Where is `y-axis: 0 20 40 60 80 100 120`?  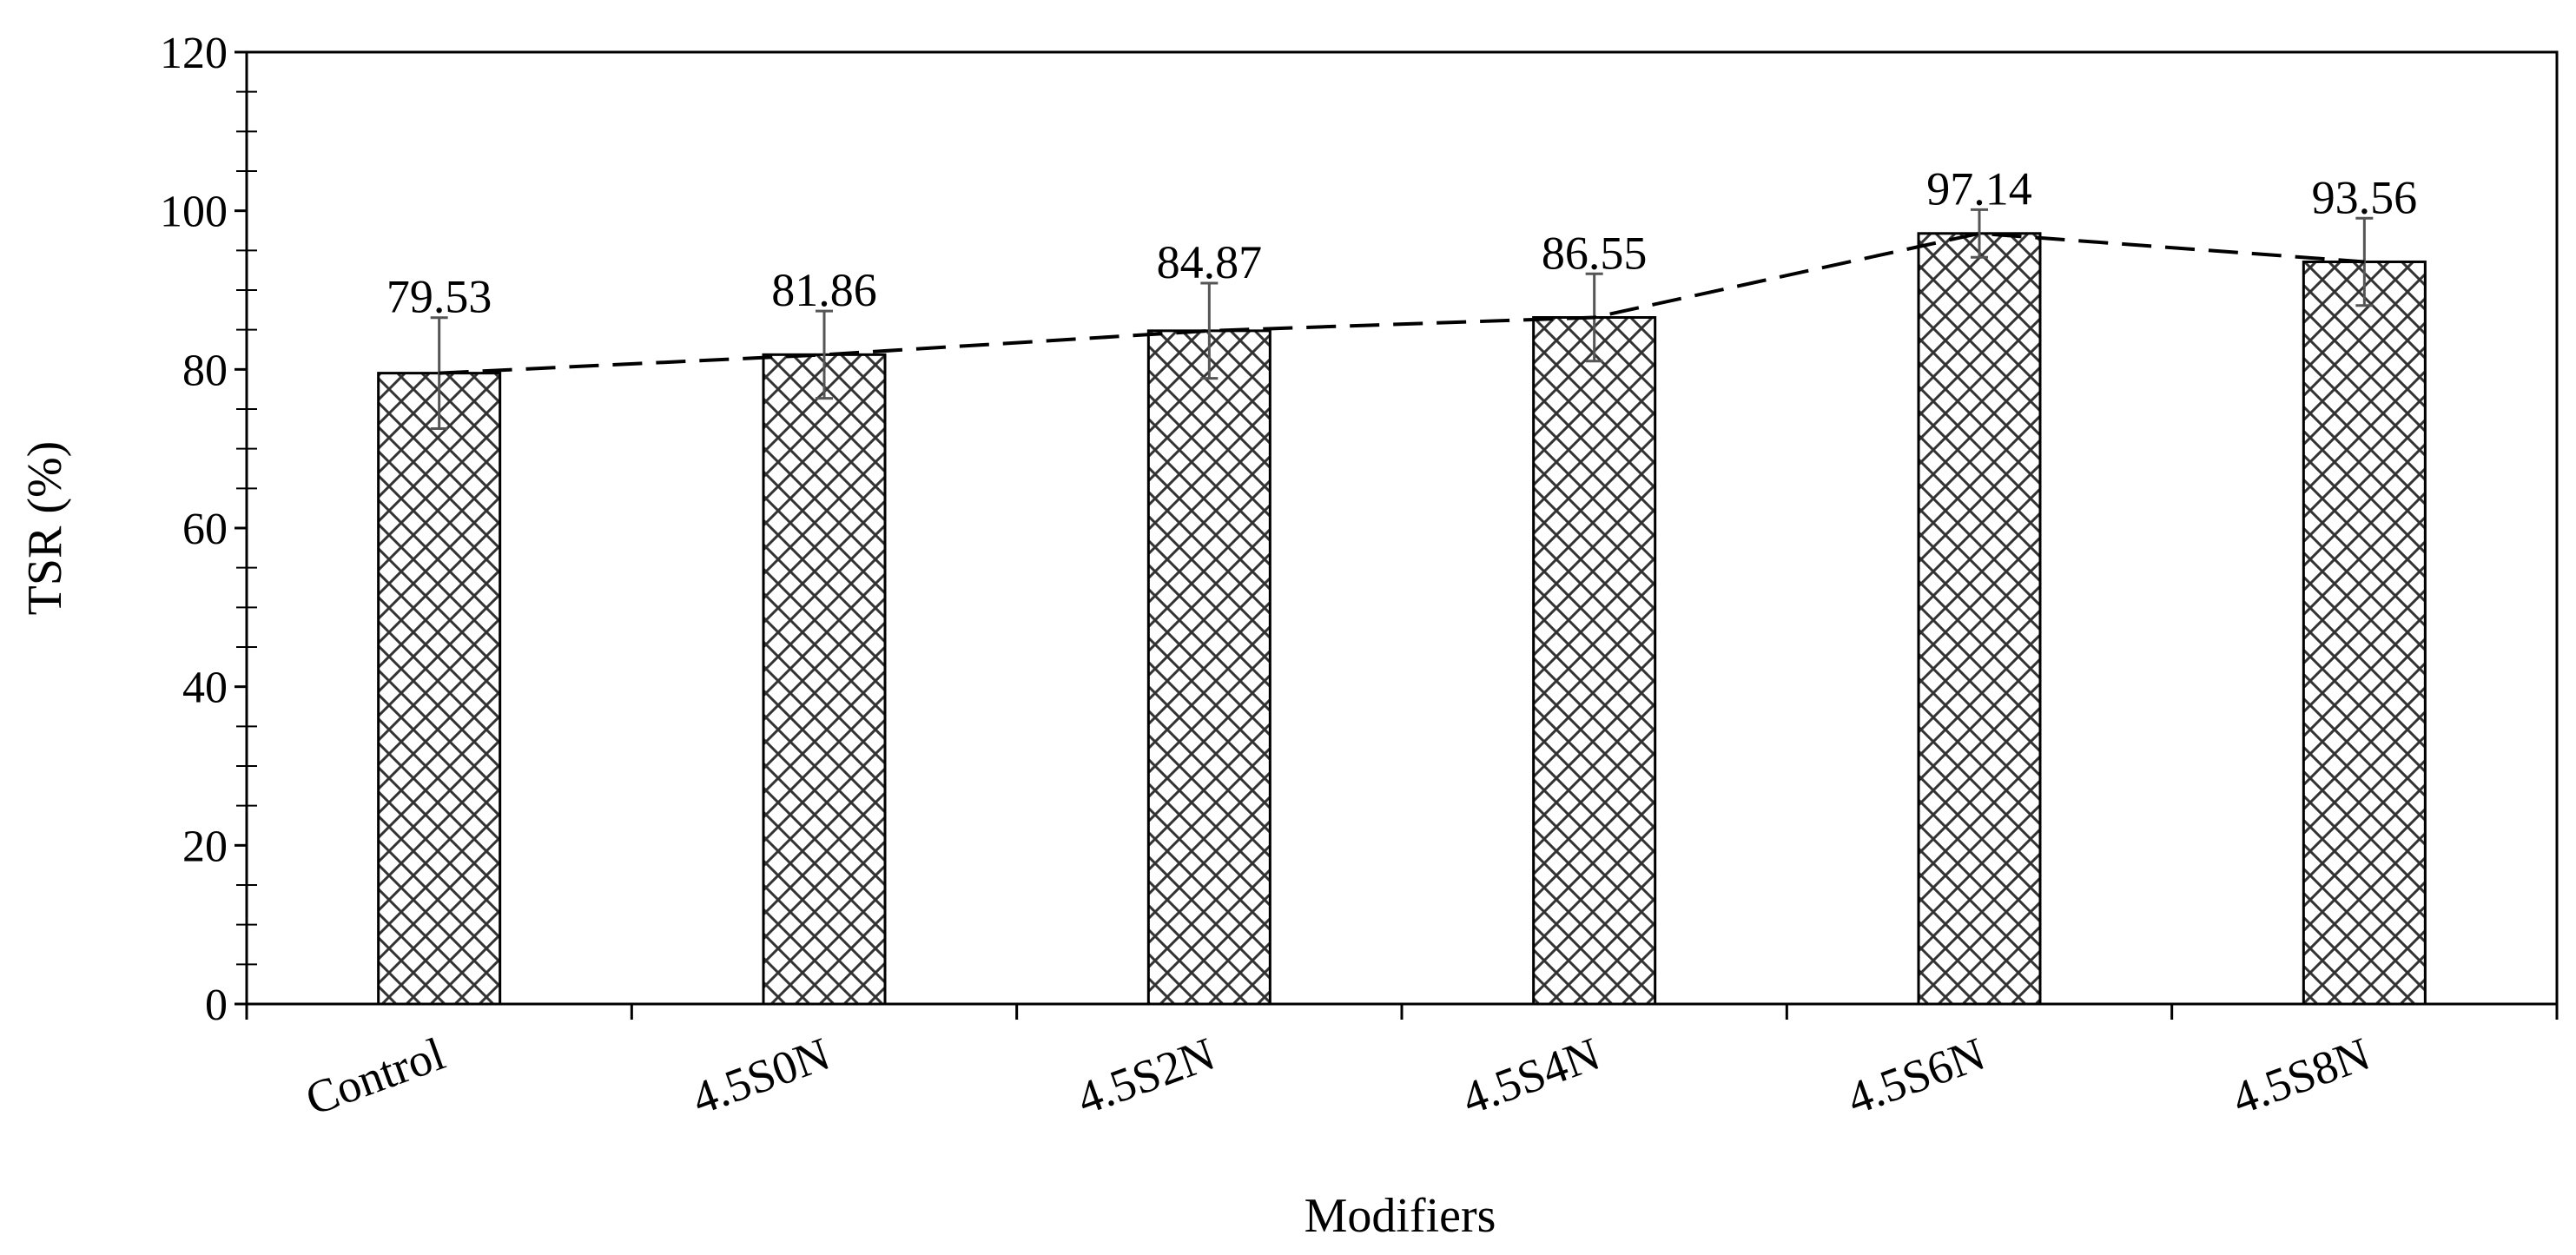 y-axis: 0 20 40 60 80 100 120 is located at coordinates (208, 529).